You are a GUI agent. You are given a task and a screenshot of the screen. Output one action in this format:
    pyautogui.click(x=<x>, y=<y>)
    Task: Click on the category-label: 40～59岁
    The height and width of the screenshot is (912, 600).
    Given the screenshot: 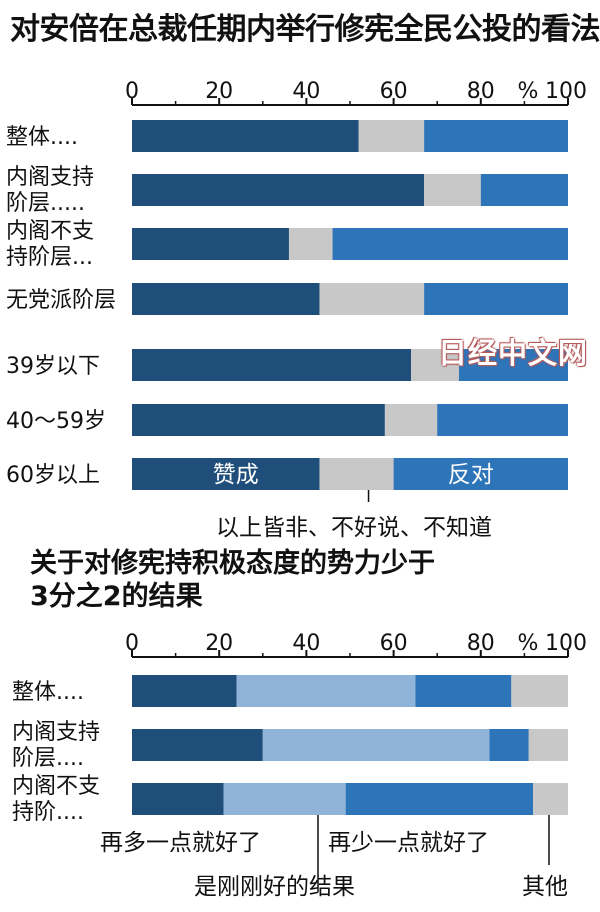 What is the action you would take?
    pyautogui.click(x=56, y=421)
    